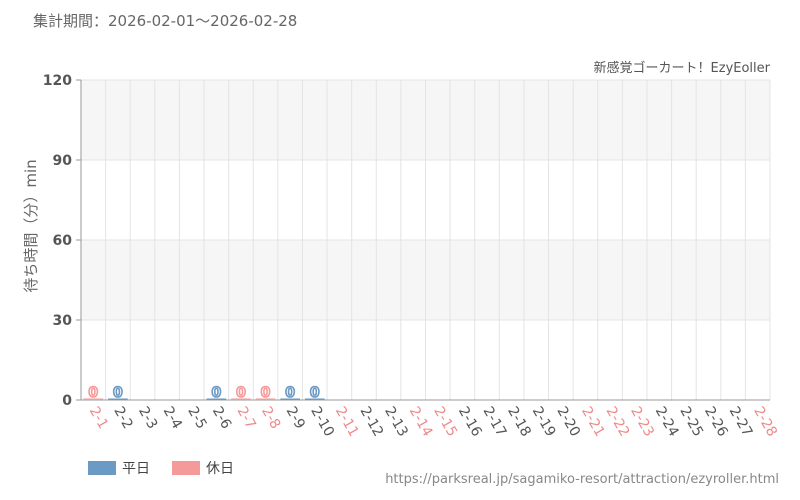 Image resolution: width=800 pixels, height=500 pixels. What do you see at coordinates (98, 418) in the screenshot?
I see `x-tick-label: 2-1` at bounding box center [98, 418].